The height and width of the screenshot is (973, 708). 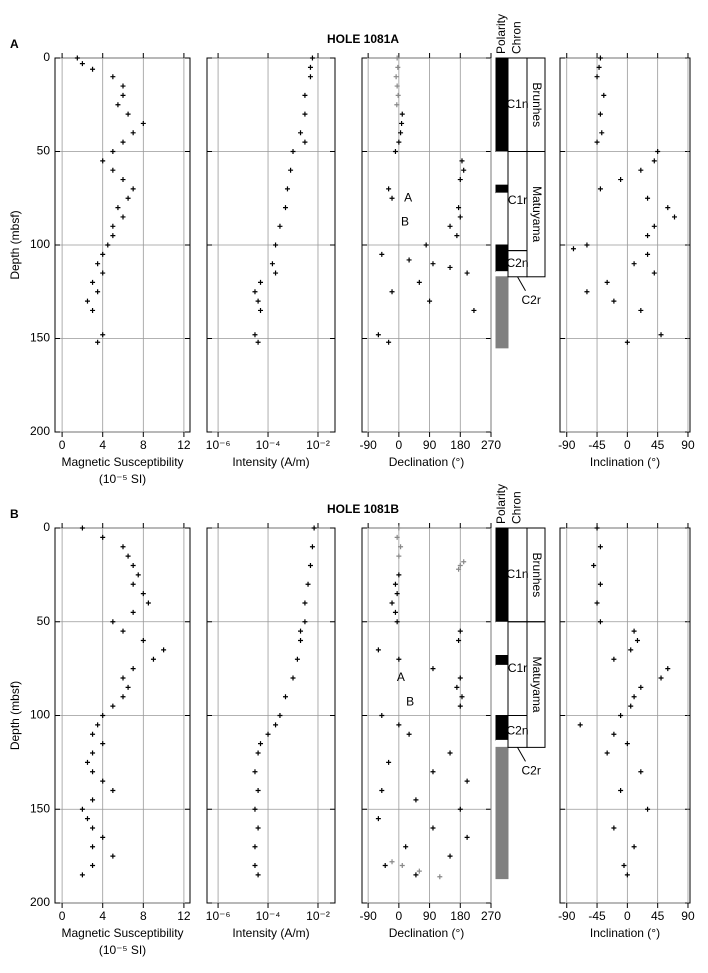 What do you see at coordinates (427, 462) in the screenshot?
I see `x-axis-label: Declination (°)` at bounding box center [427, 462].